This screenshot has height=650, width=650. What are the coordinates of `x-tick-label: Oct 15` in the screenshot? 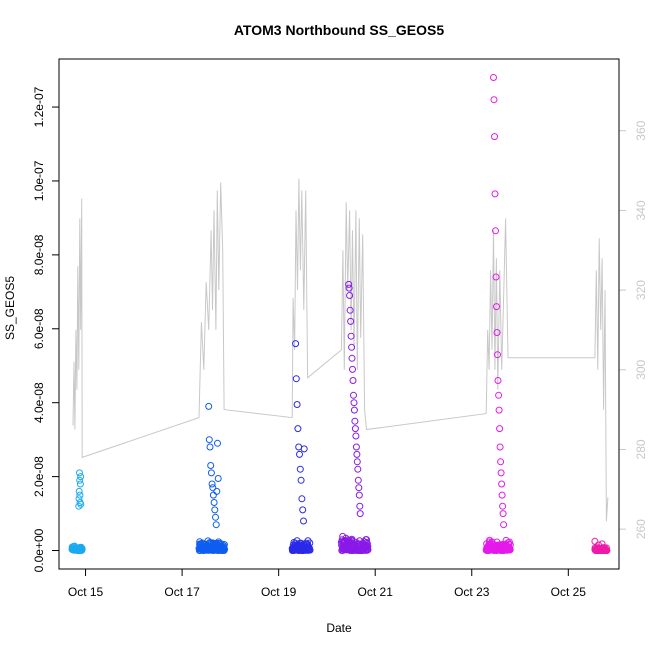 It's located at (86, 592).